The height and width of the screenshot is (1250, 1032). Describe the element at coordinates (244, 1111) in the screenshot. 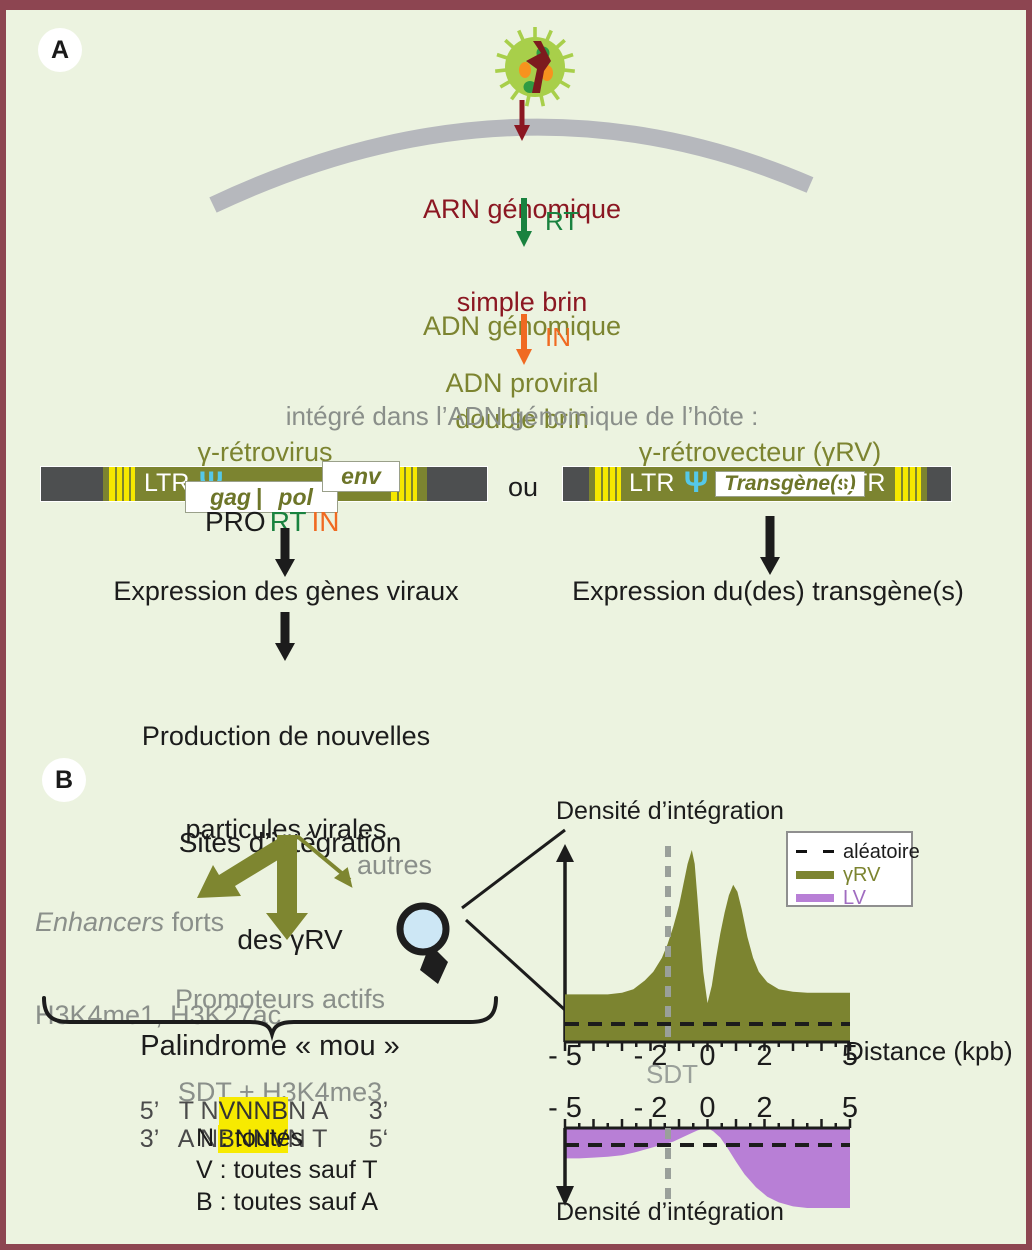

I see `seq-top-b3: N` at that location.